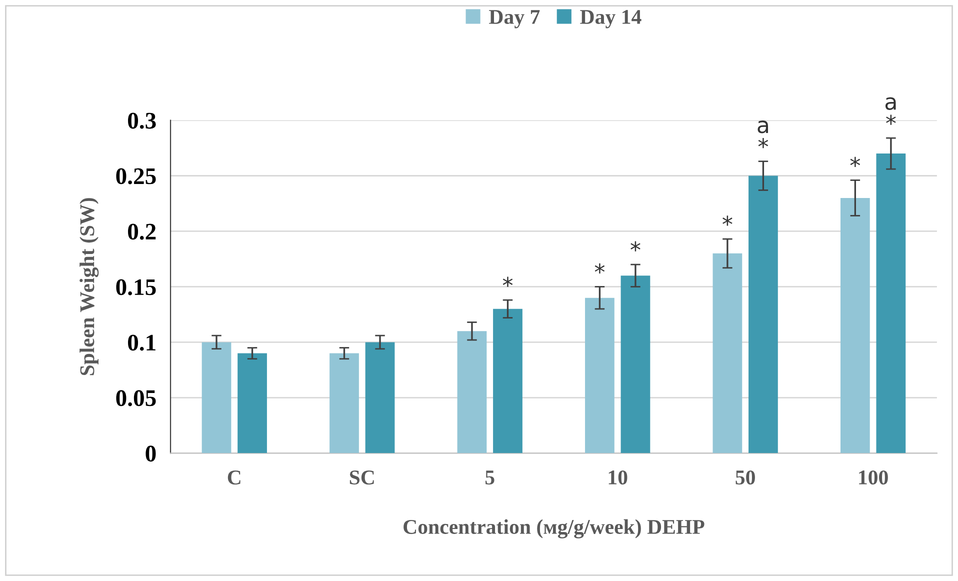 Image resolution: width=958 pixels, height=581 pixels. Describe the element at coordinates (234, 477) in the screenshot. I see `x-tick-label: C` at that location.